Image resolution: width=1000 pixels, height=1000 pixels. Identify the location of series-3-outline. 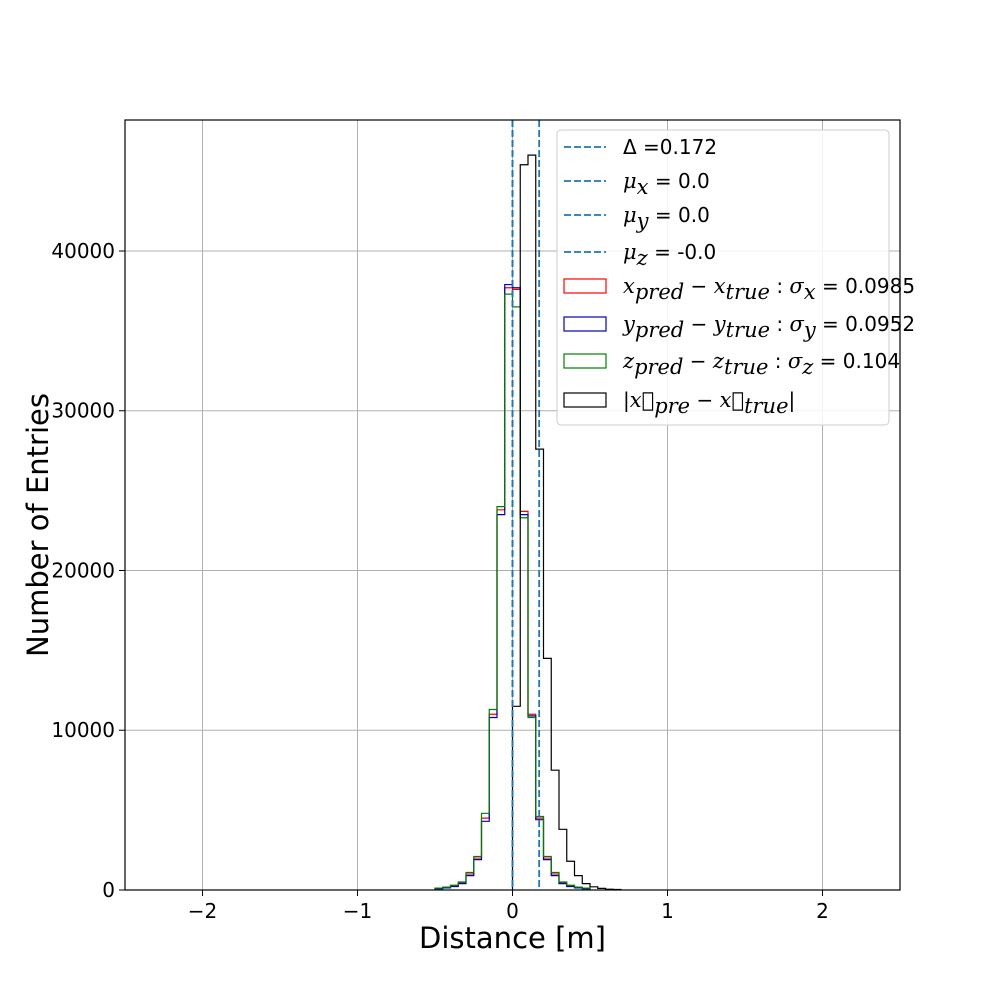
(566, 522).